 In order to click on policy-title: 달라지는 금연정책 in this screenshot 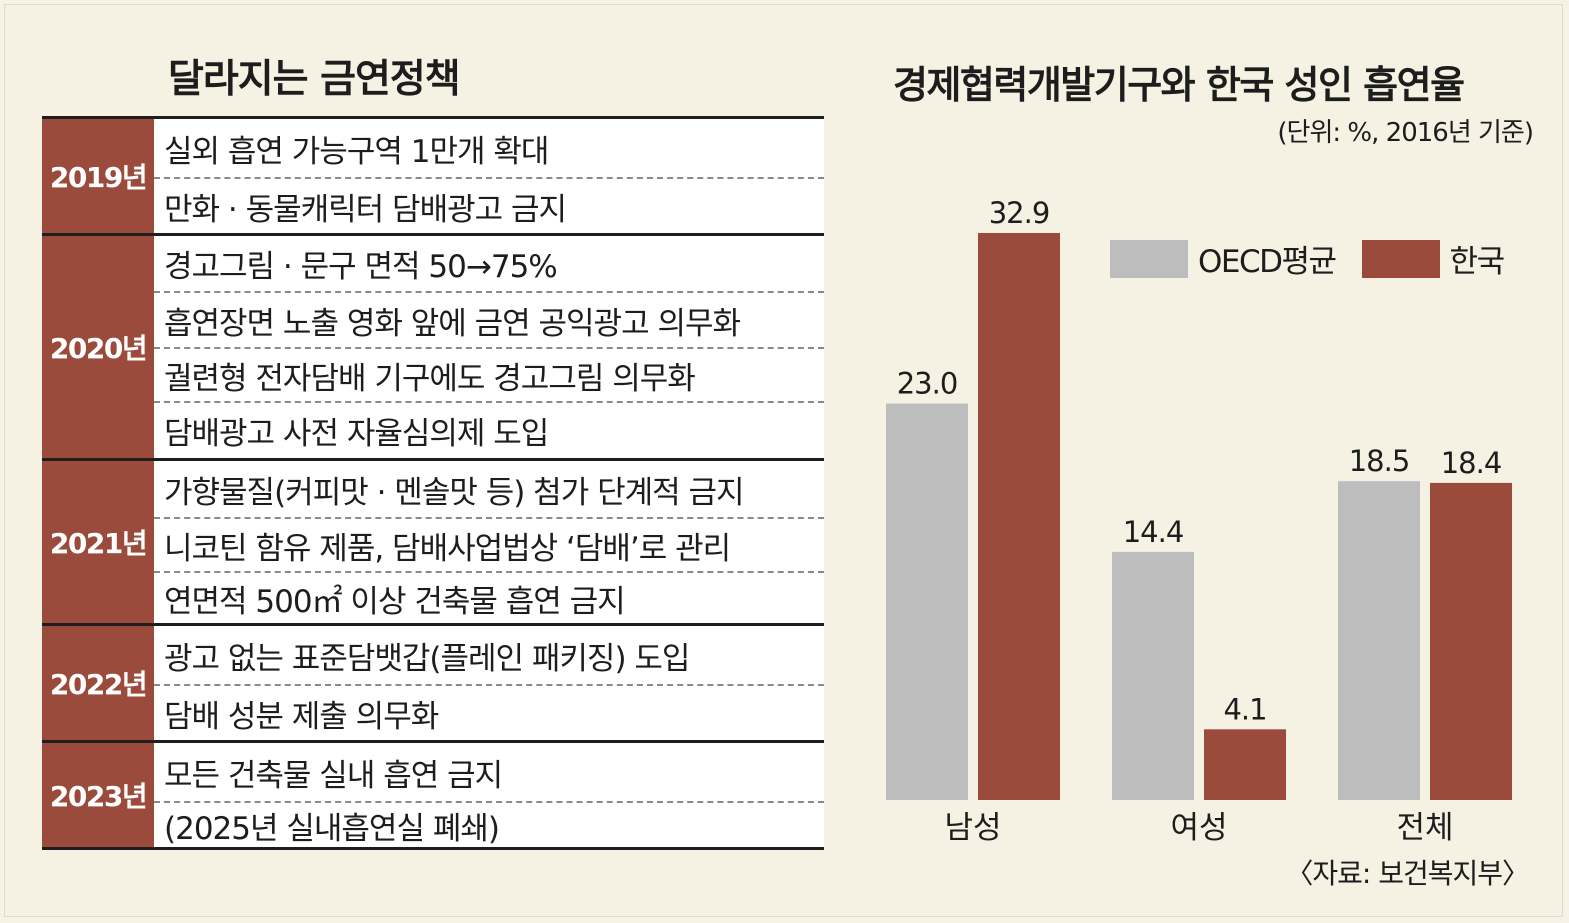, I will do `click(314, 79)`.